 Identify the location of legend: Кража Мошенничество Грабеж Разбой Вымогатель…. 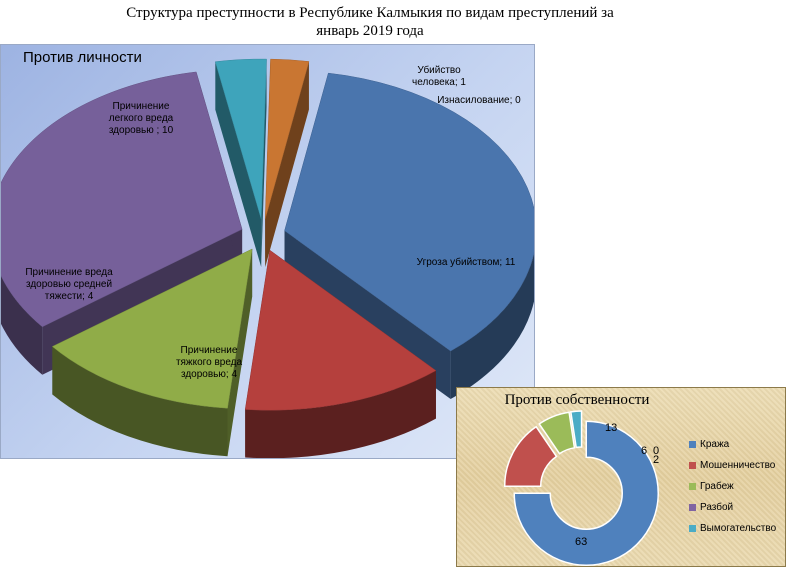
(732, 486).